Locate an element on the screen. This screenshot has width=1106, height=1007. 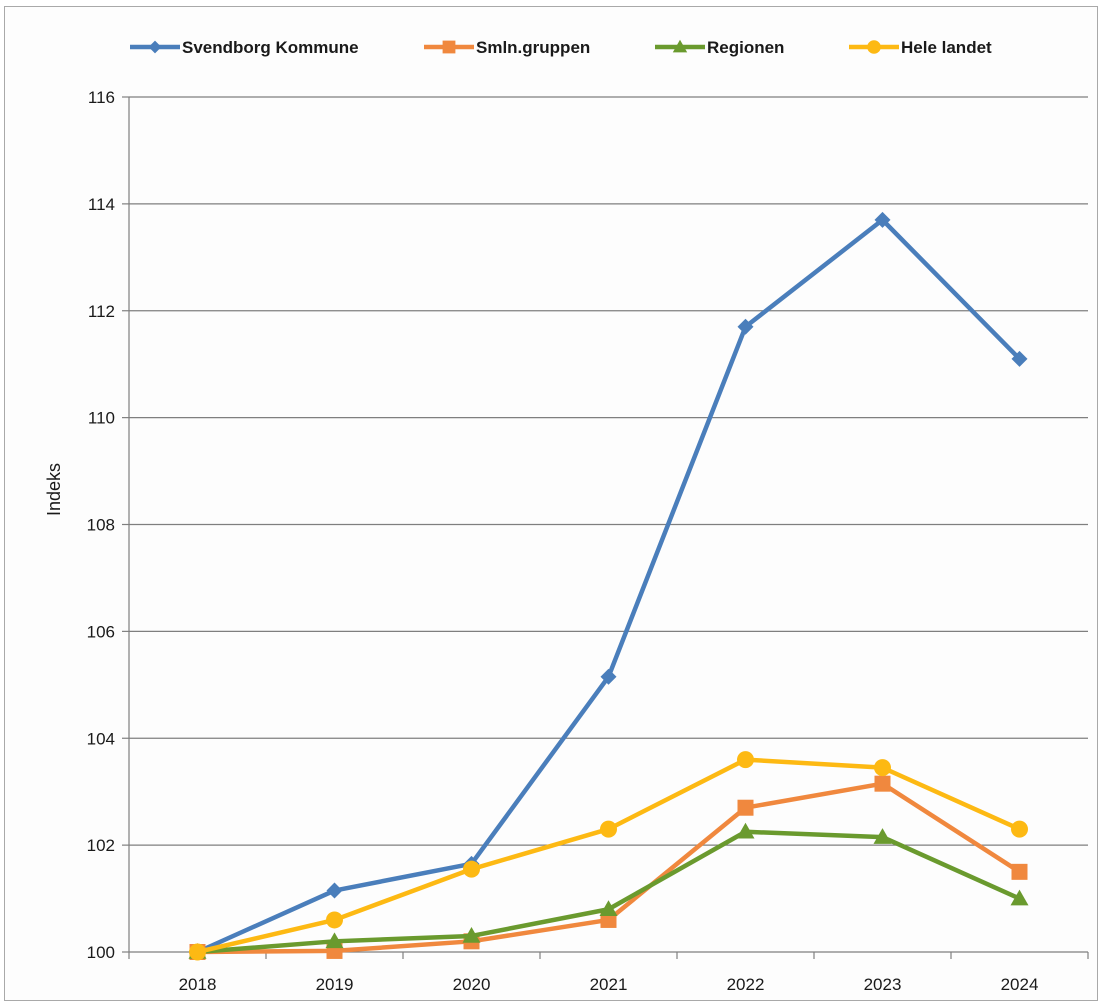
series-line is located at coordinates (608, 892).